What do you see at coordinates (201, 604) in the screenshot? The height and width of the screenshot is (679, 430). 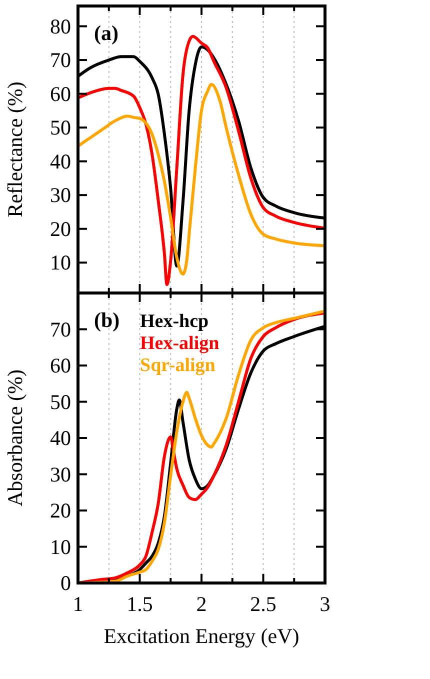 I see `x-tick-label: 2` at bounding box center [201, 604].